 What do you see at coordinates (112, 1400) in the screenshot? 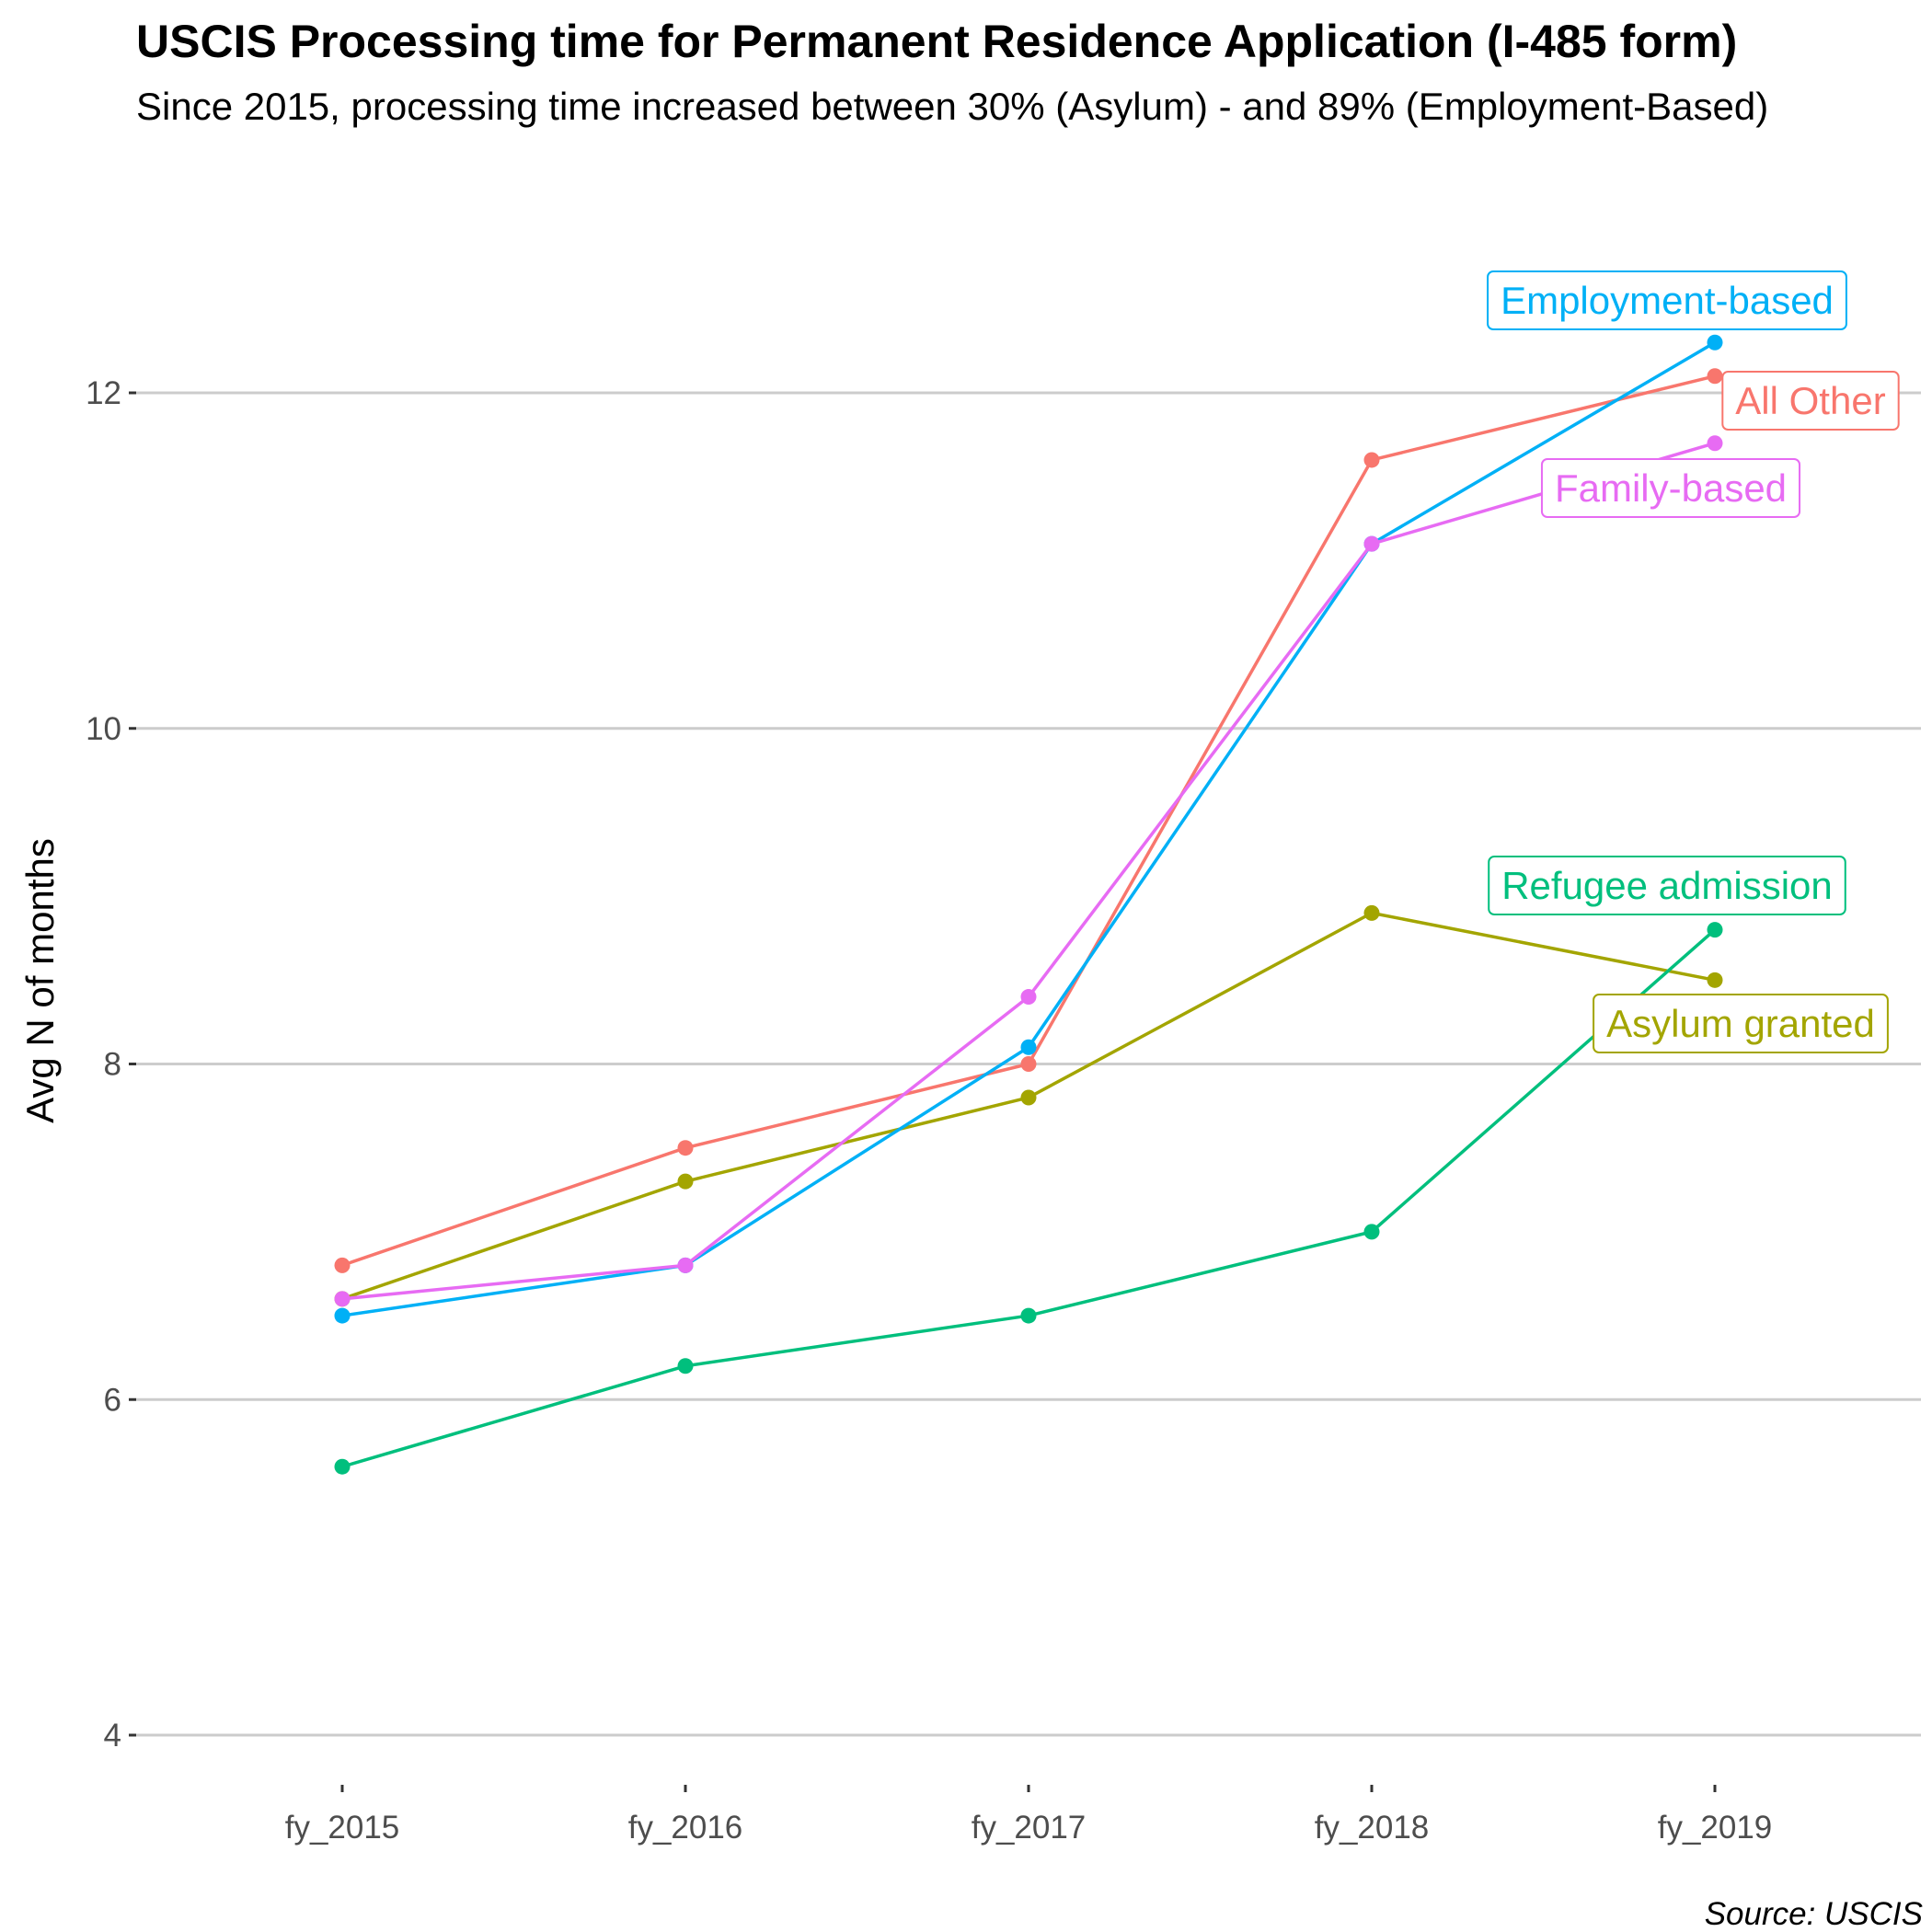
I see `y-tick-label: 6` at bounding box center [112, 1400].